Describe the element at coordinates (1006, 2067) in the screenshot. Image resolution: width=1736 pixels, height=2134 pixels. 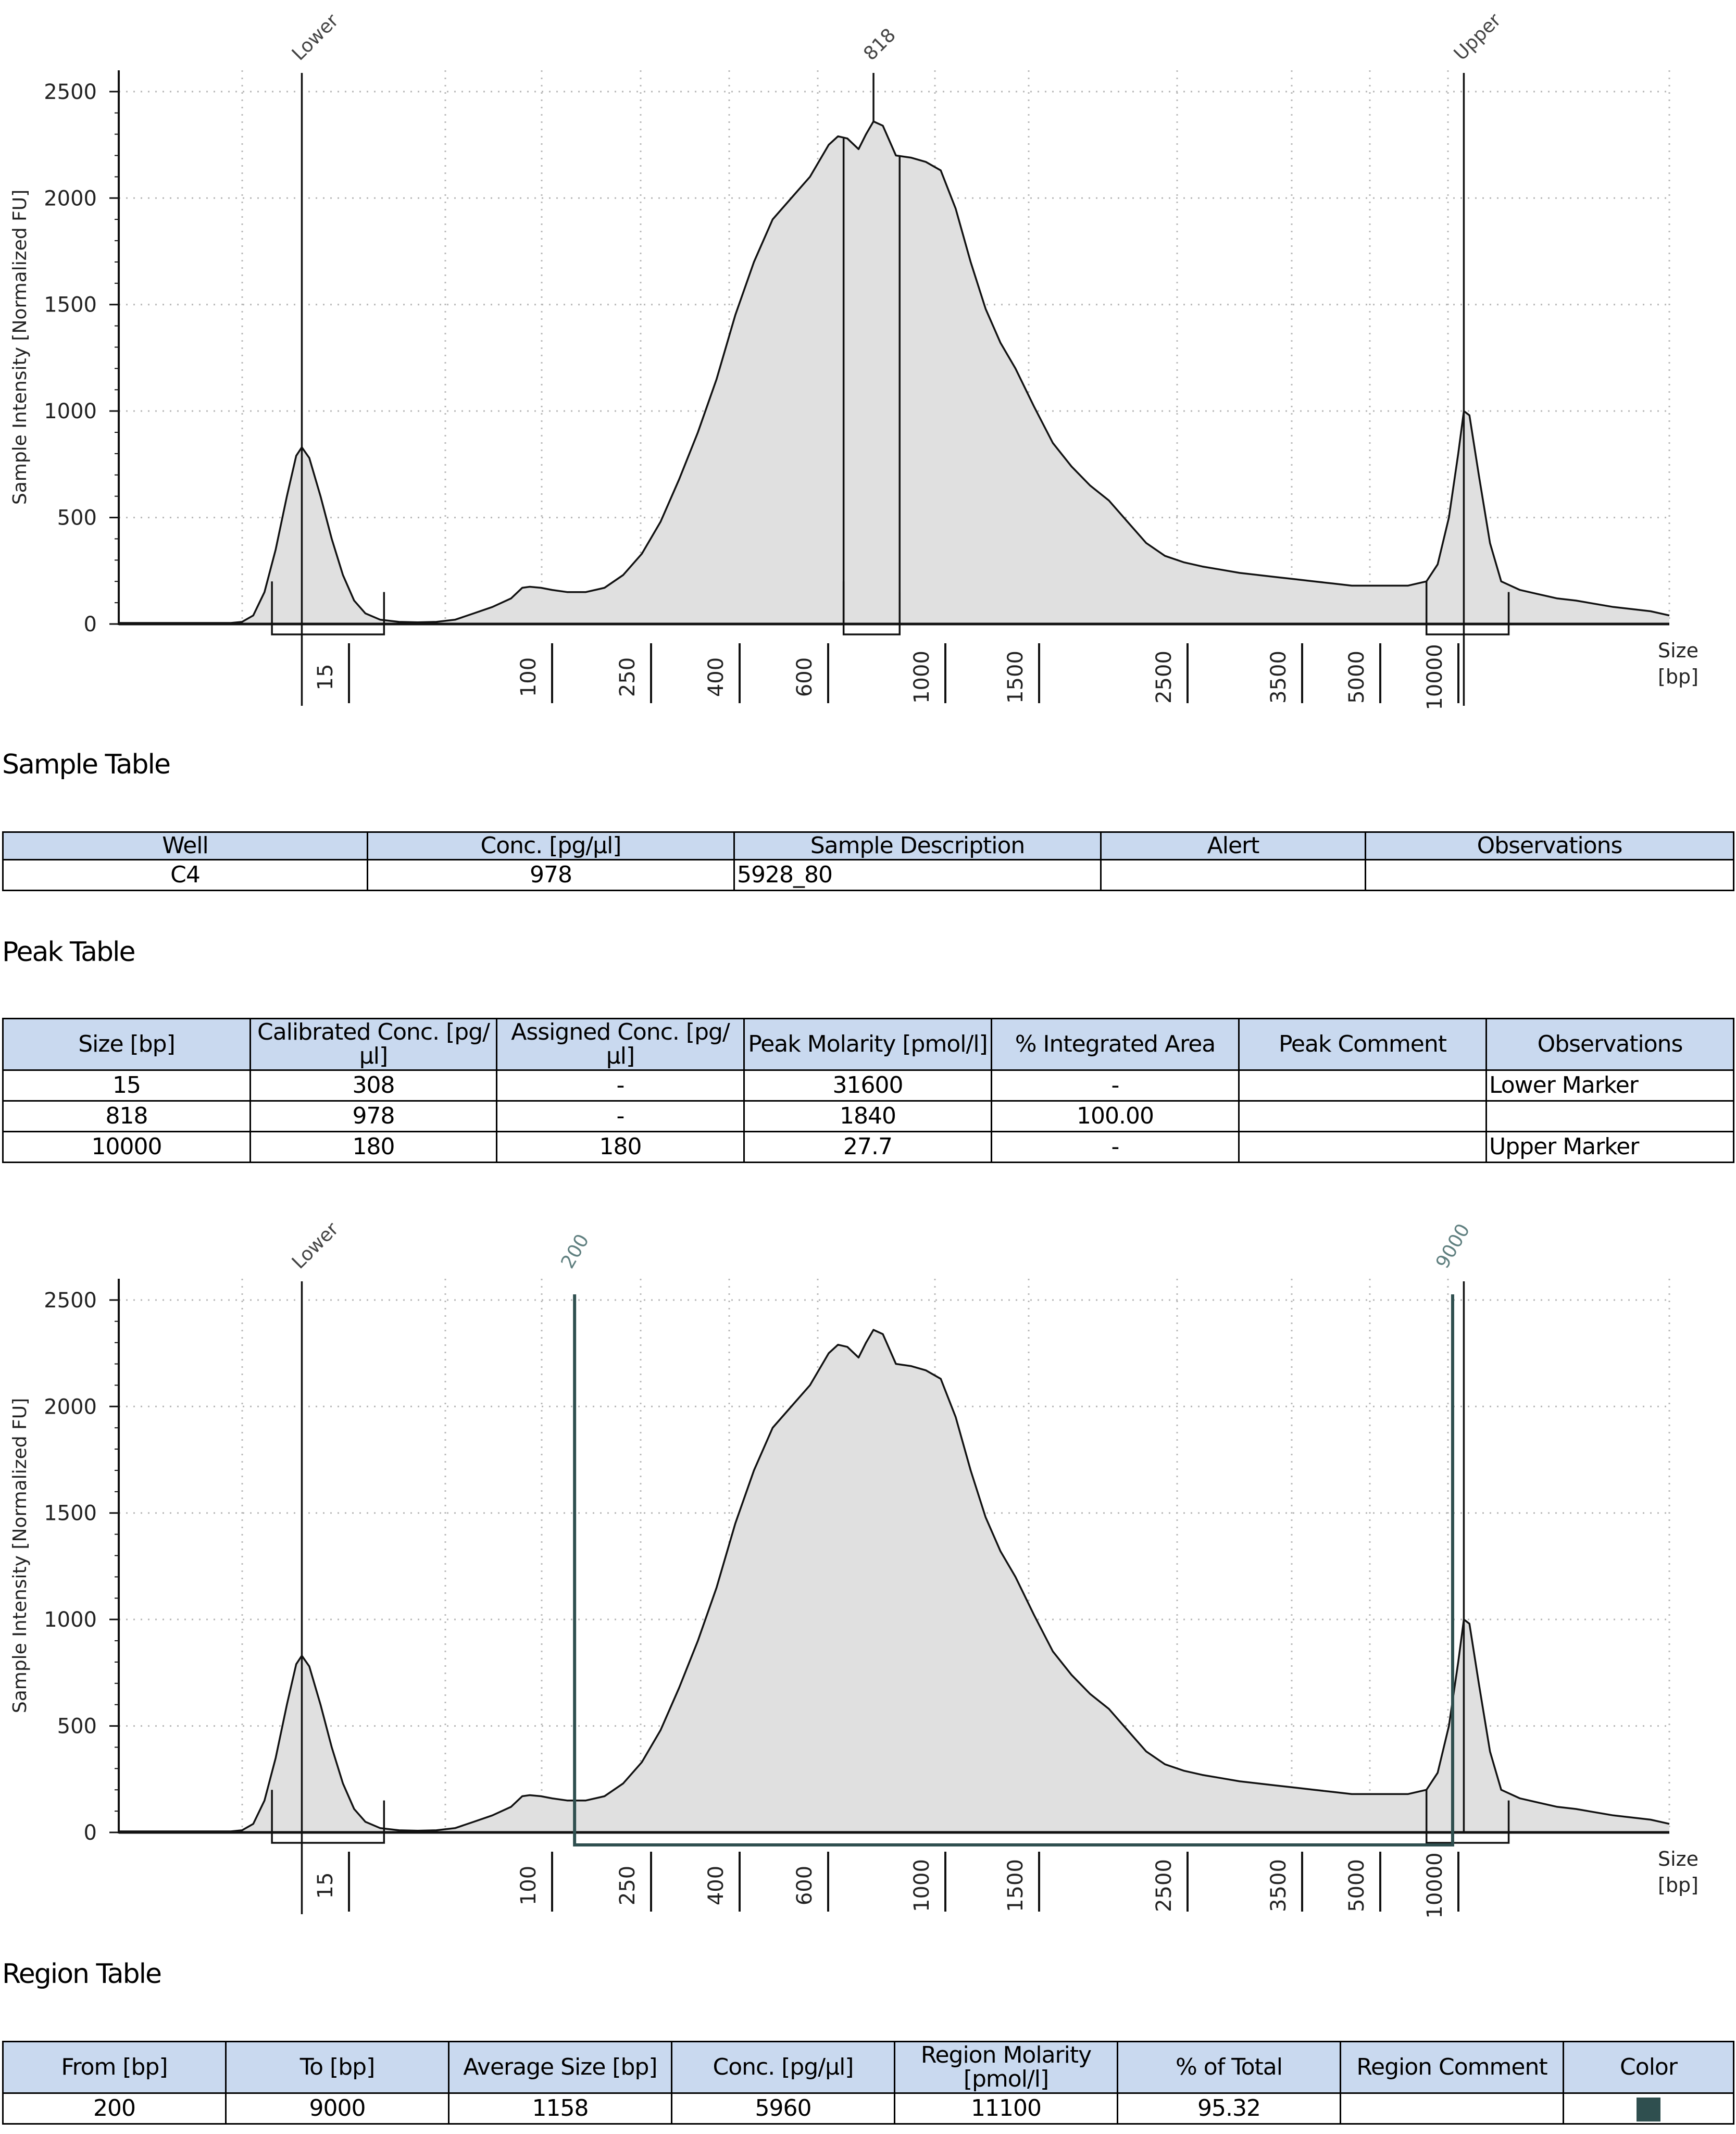
I see `col-region-molarity: Region Molarity [pmol/l]` at that location.